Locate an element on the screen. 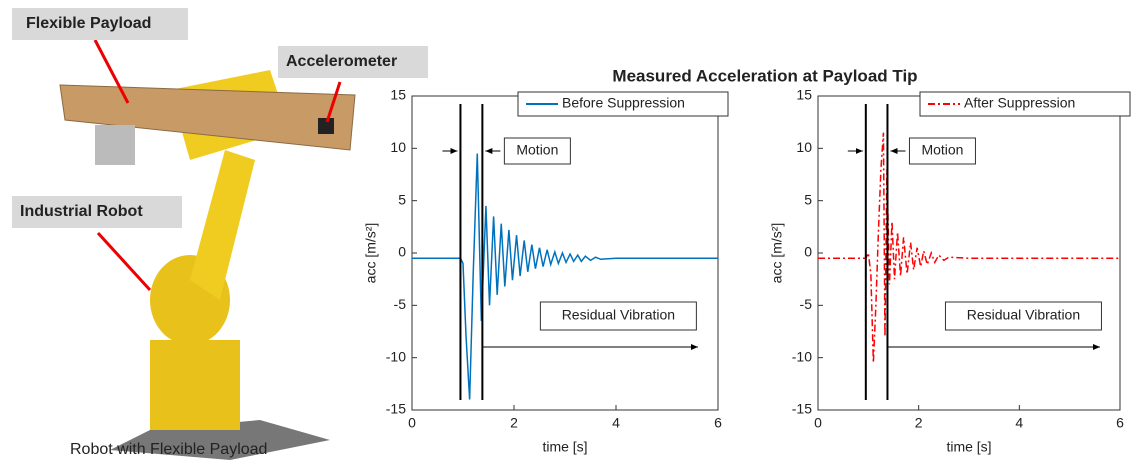 The height and width of the screenshot is (463, 1131). legend-label: Before Suppression is located at coordinates (623, 103).